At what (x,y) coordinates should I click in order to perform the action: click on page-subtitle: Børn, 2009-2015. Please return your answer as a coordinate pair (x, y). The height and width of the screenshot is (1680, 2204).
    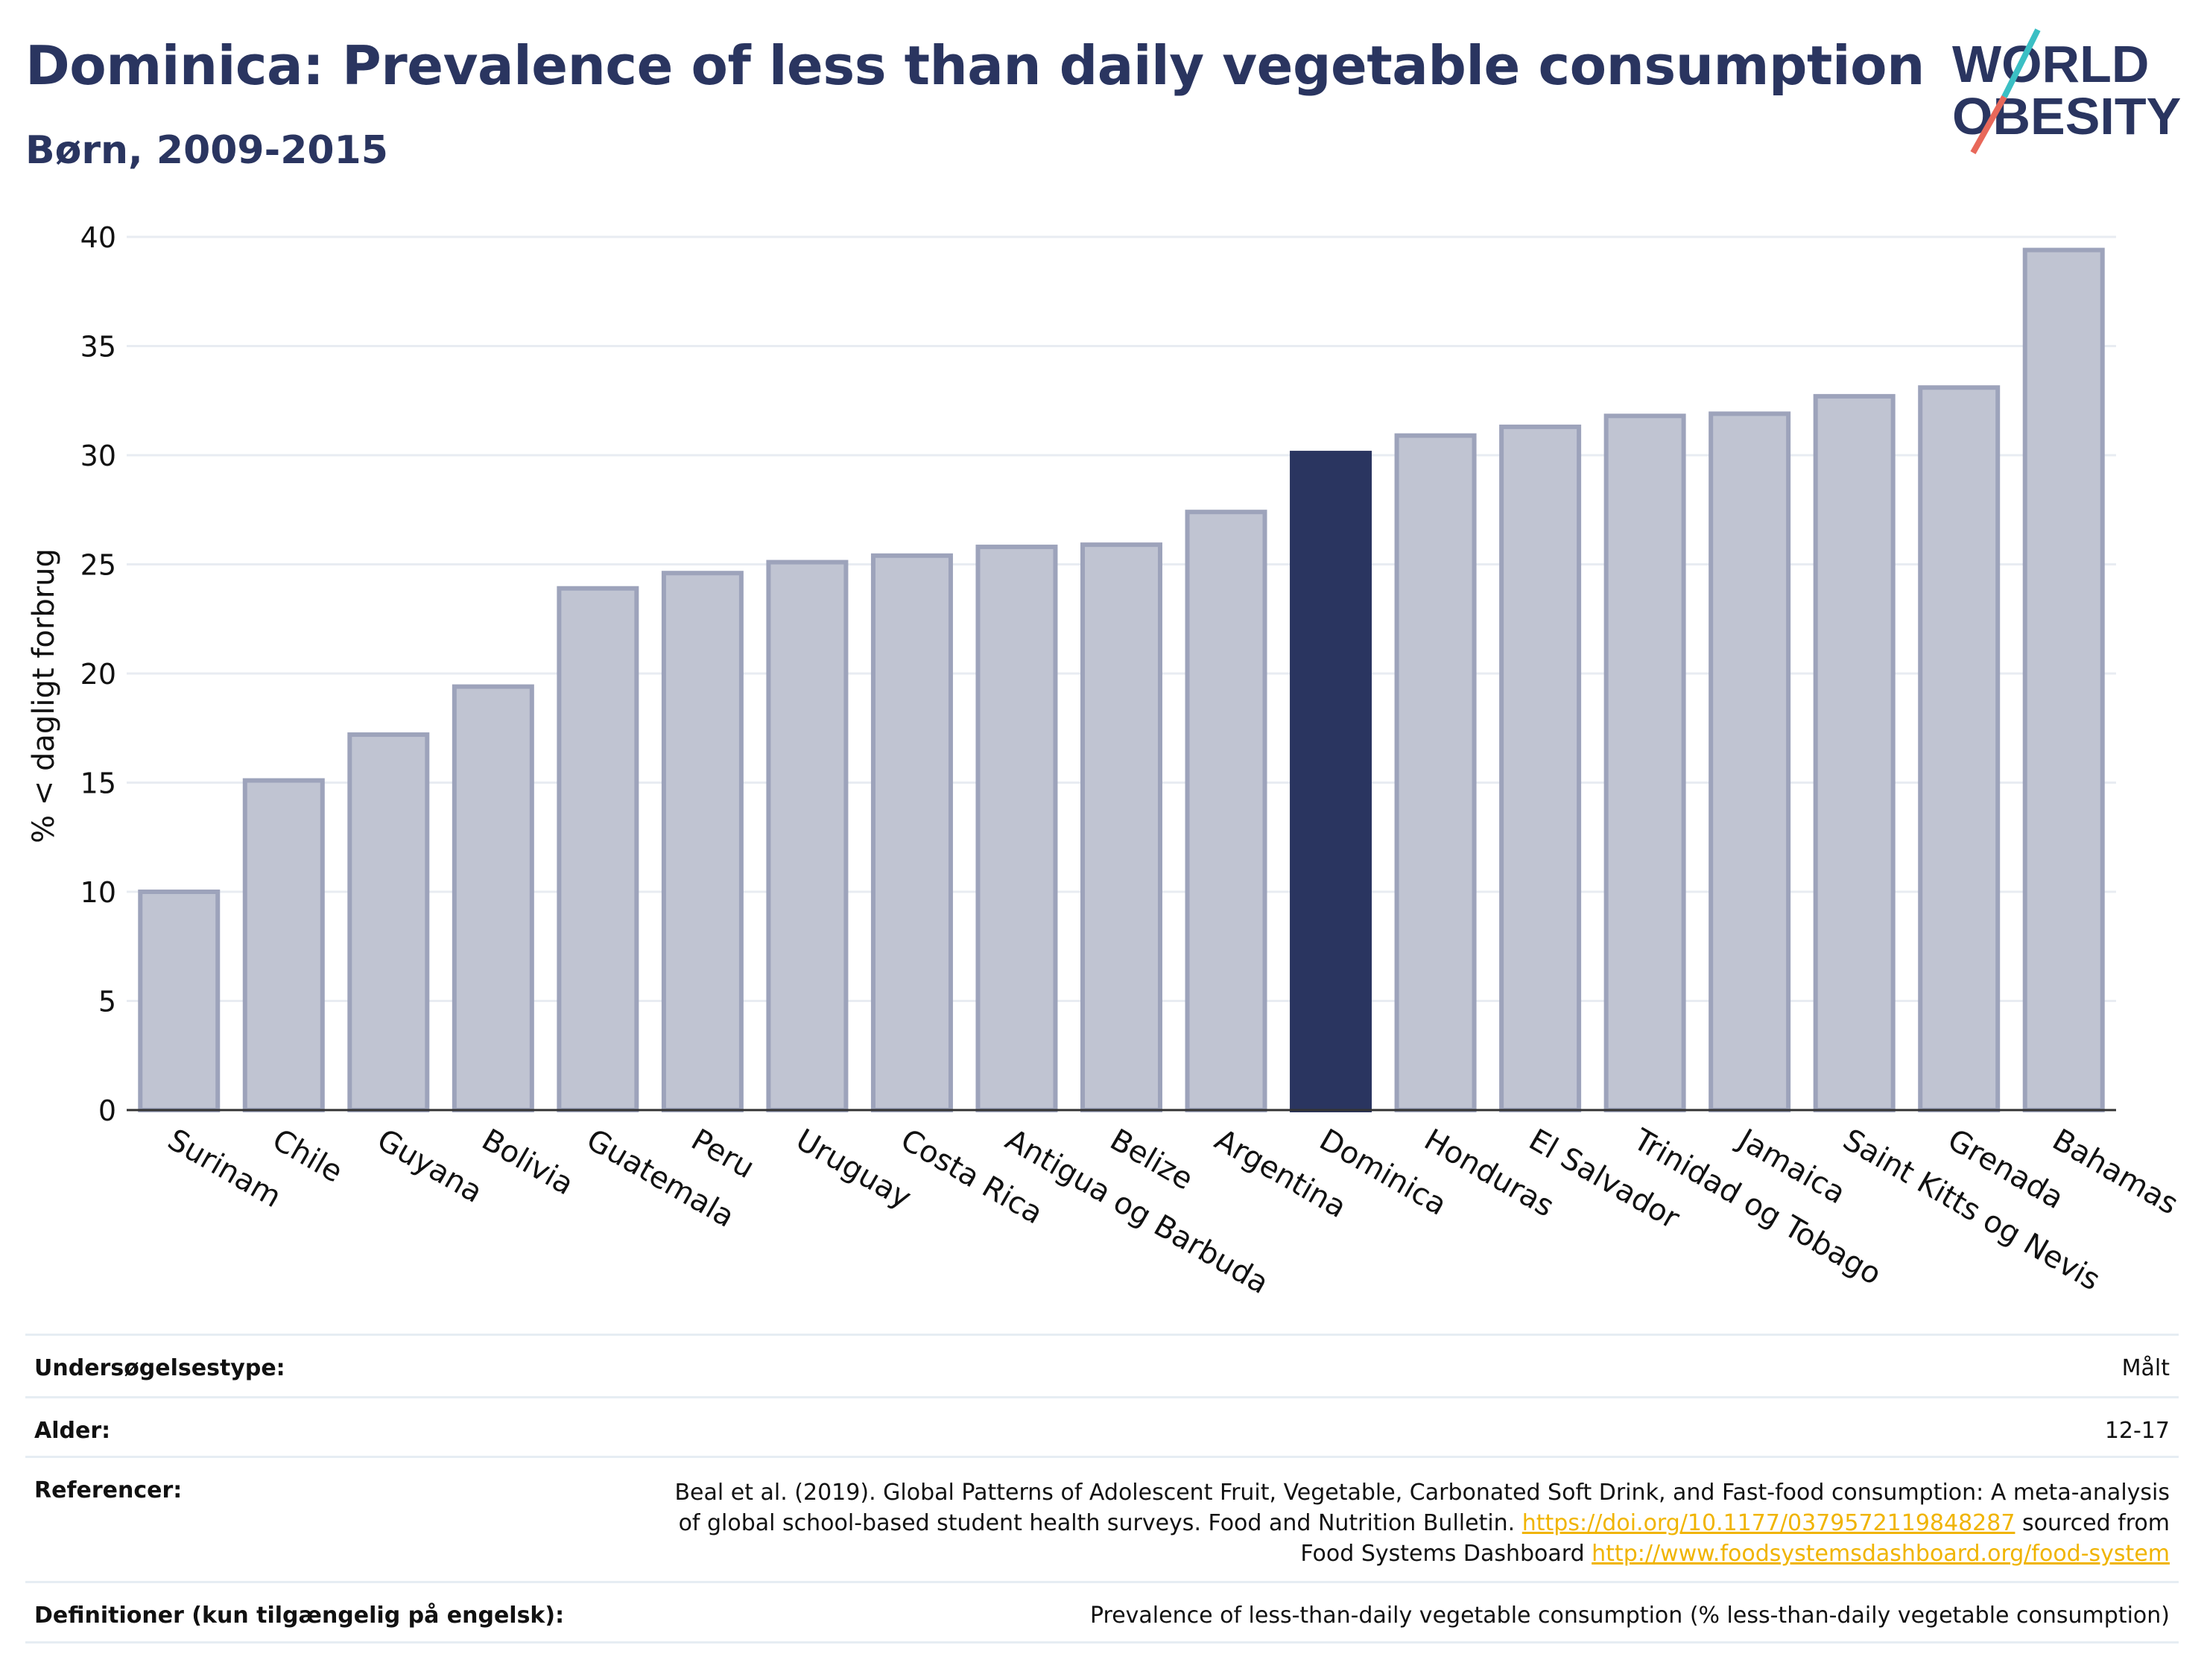
    Looking at the image, I should click on (206, 150).